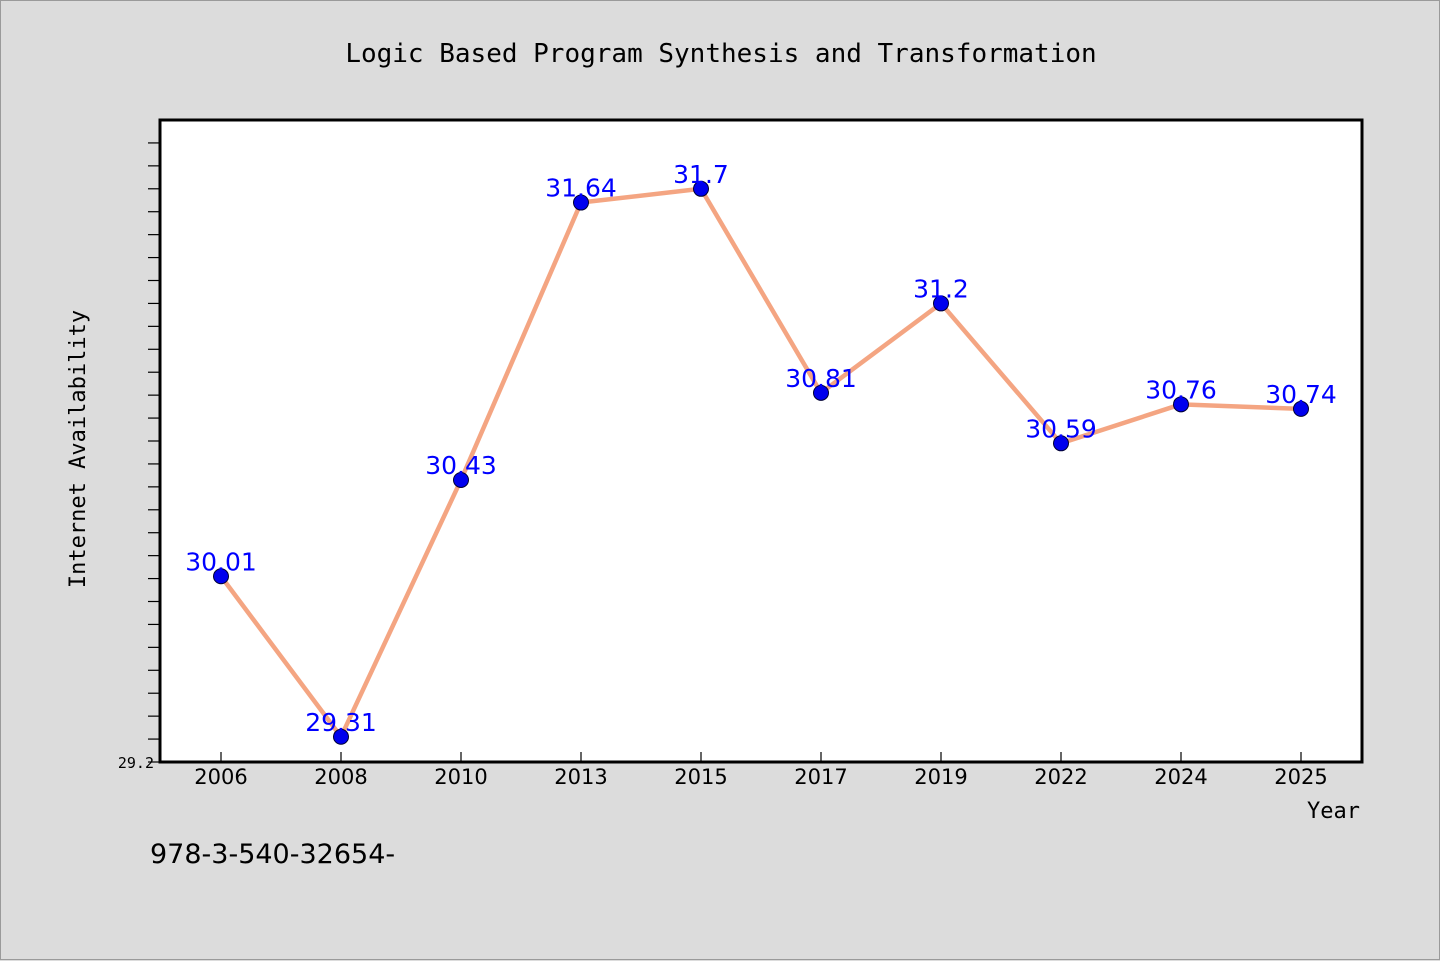 This screenshot has height=961, width=1440. I want to click on x-tick-label: 2025, so click(1300, 777).